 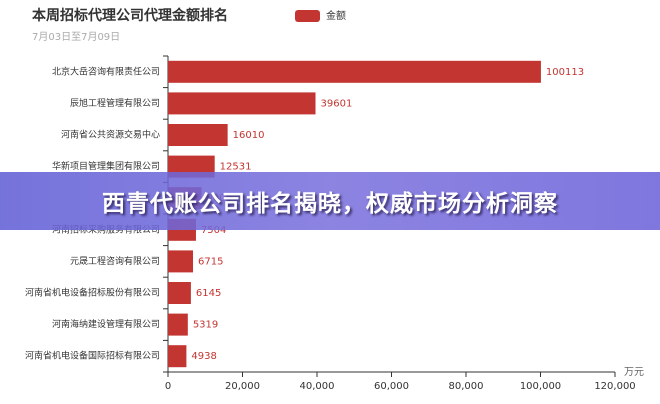 I want to click on value-label: 5319, so click(x=205, y=325).